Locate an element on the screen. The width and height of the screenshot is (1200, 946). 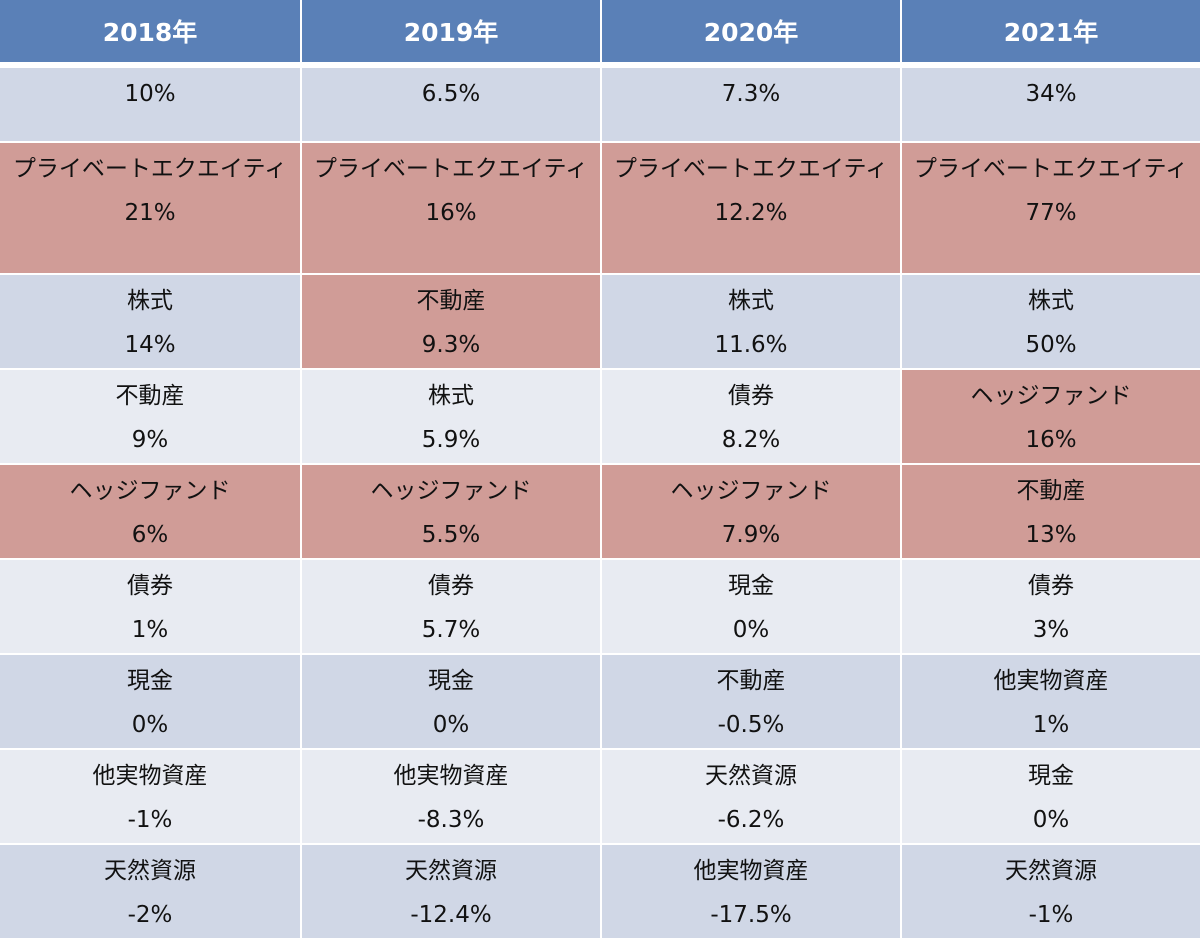
table-row: 天然資源 -2% 天然資源 -12.4% 他実物資産 -17.5% 天然資源 -1% is located at coordinates (600, 892).